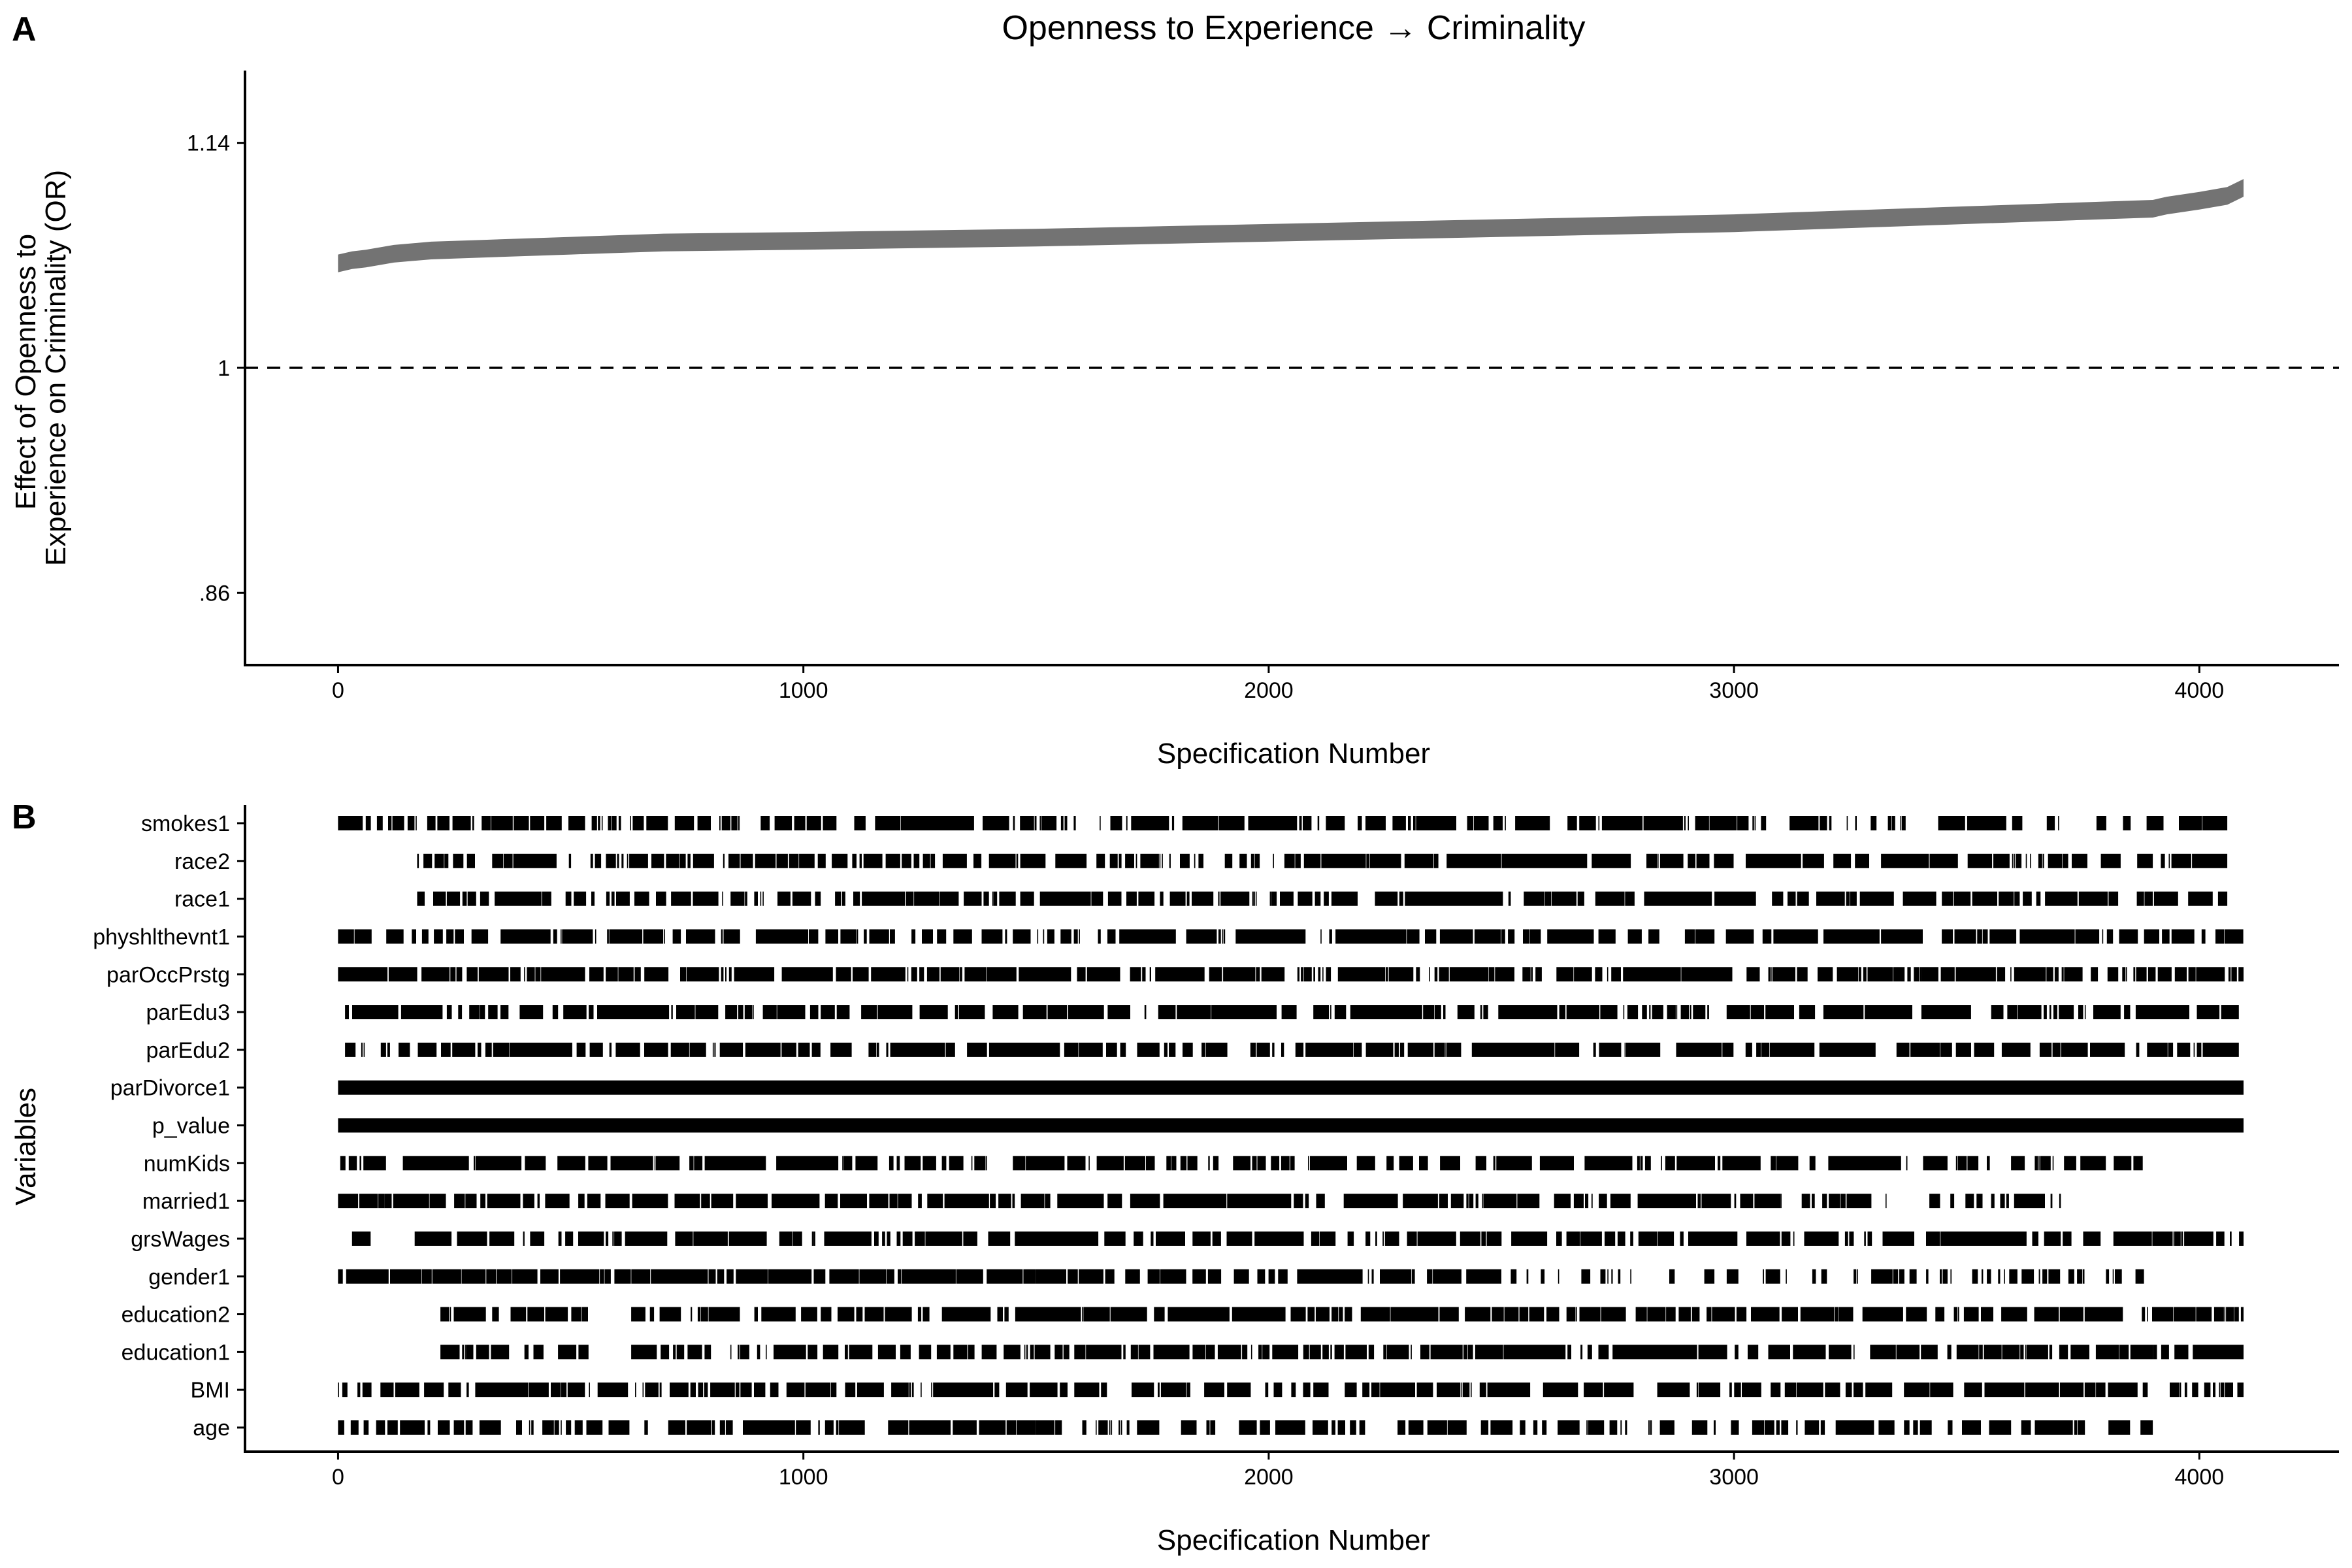  I want to click on panel-b-x-ticks: 0 1000 2000 3000 4000, so click(1278, 1471).